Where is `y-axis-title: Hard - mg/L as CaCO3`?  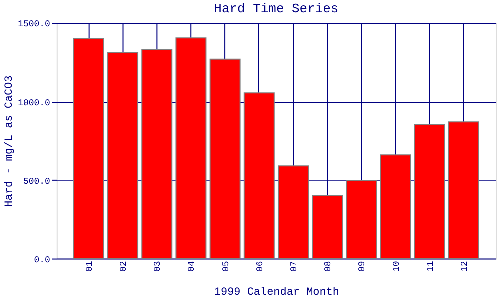 y-axis-title: Hard - mg/L as CaCO3 is located at coordinates (10, 142).